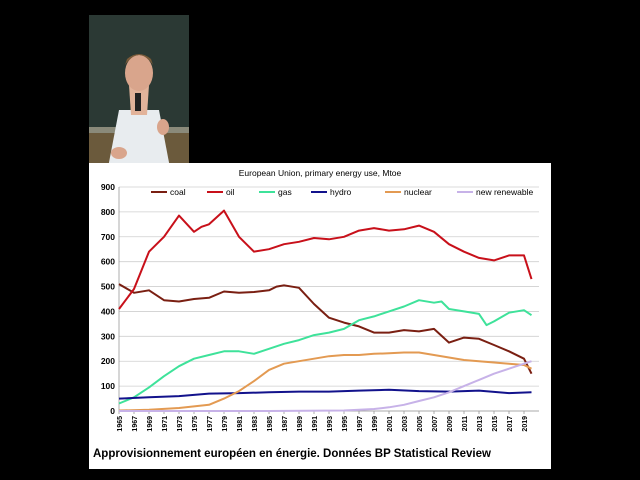 The width and height of the screenshot is (640, 480). What do you see at coordinates (255, 424) in the screenshot?
I see `x-tick-label: 1983` at bounding box center [255, 424].